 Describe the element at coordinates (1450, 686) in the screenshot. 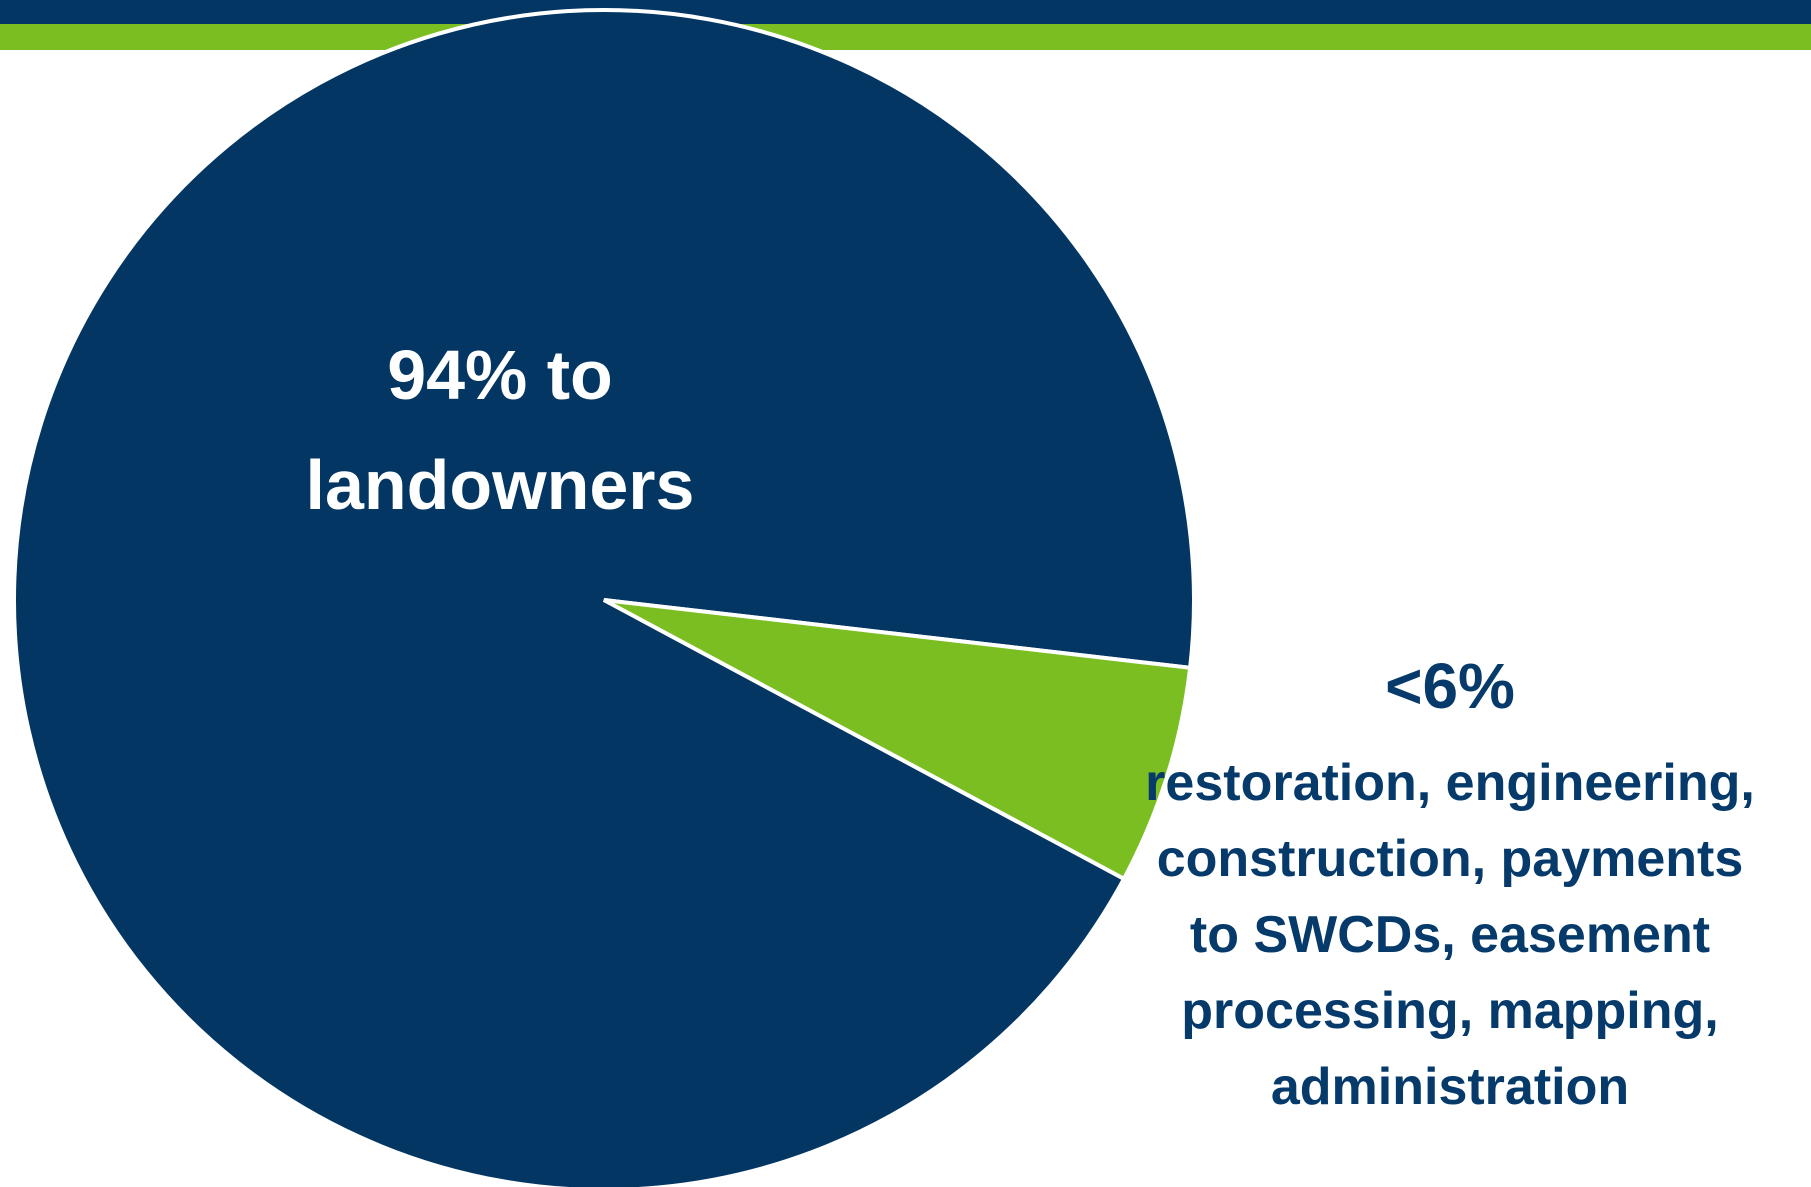

I see `slice-label-percent: <6%` at that location.